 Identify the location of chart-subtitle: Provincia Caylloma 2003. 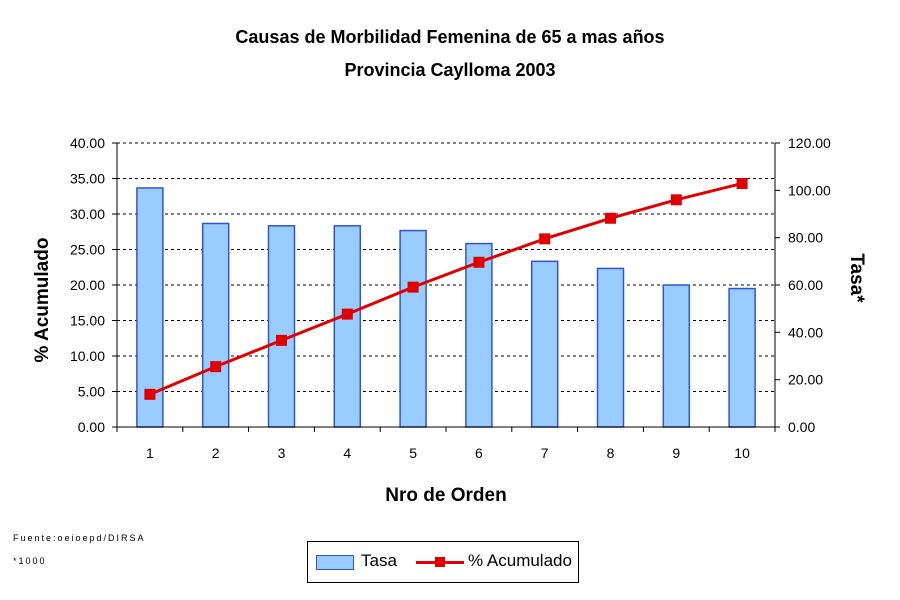
(450, 70).